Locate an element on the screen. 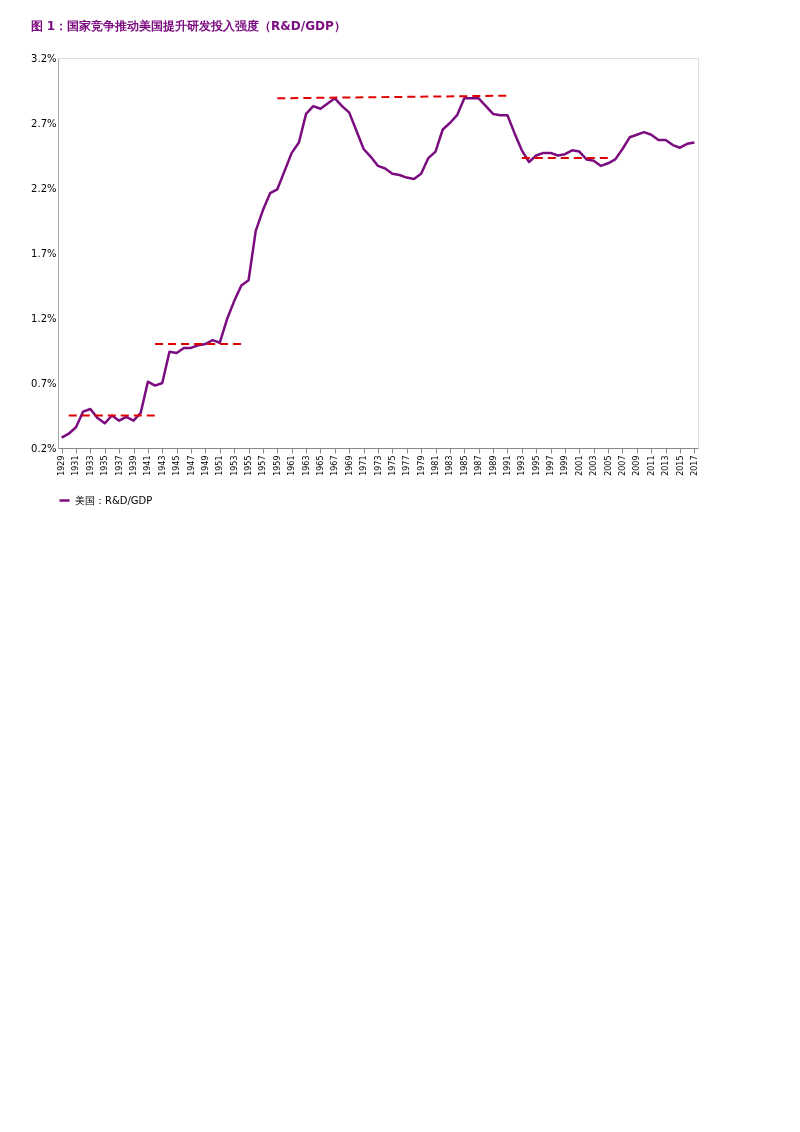 The image size is (800, 1132). x-tick-label: 2005 is located at coordinates (608, 465).